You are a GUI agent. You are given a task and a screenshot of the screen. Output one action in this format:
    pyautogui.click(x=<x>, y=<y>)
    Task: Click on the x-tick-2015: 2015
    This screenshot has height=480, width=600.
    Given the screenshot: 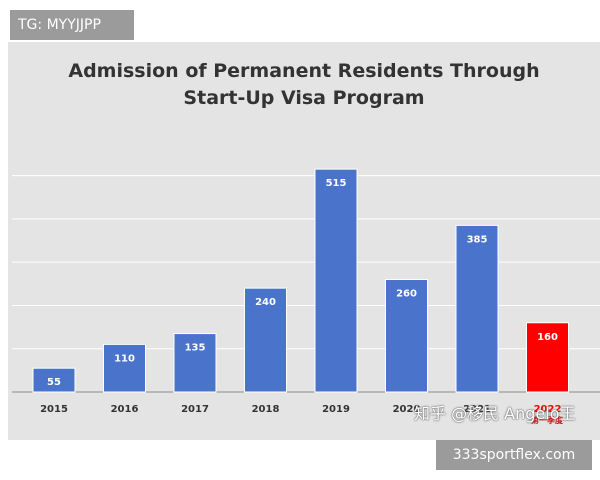 What is the action you would take?
    pyautogui.click(x=54, y=409)
    